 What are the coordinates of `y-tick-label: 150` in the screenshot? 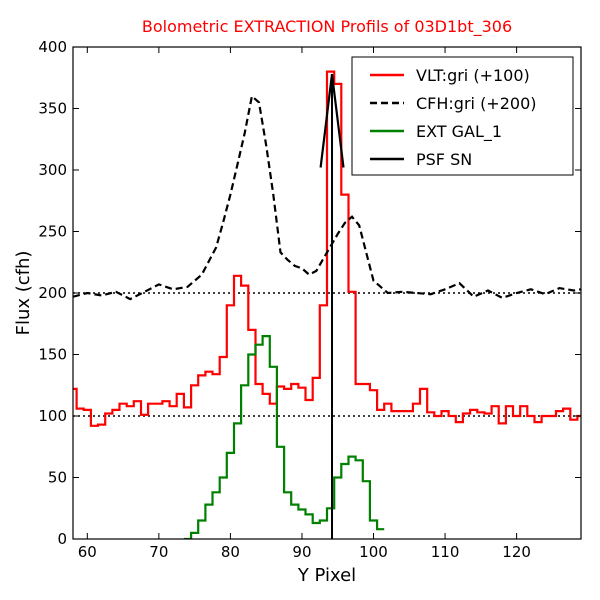 It's located at (52, 355).